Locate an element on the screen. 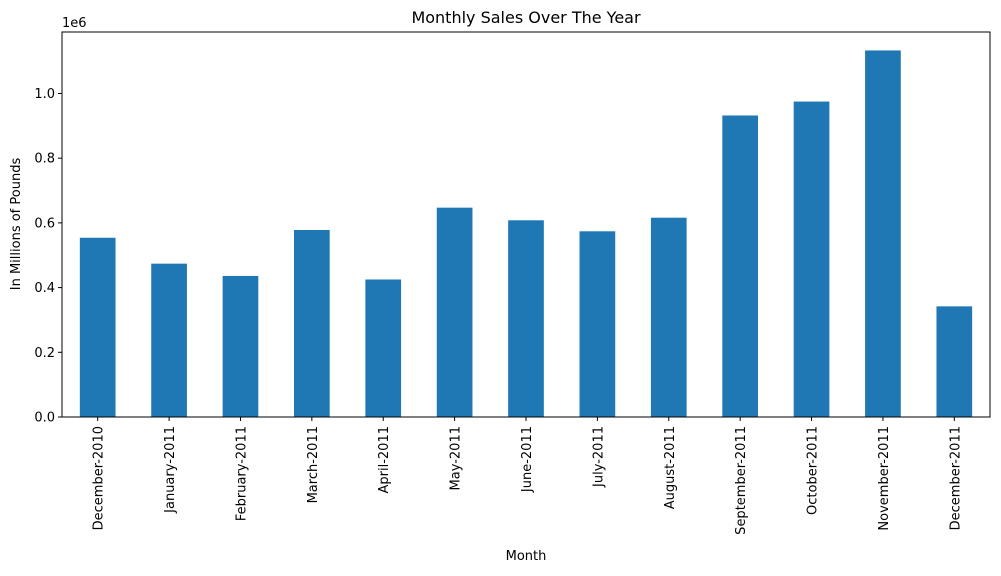  bar-july-2011 is located at coordinates (597, 324).